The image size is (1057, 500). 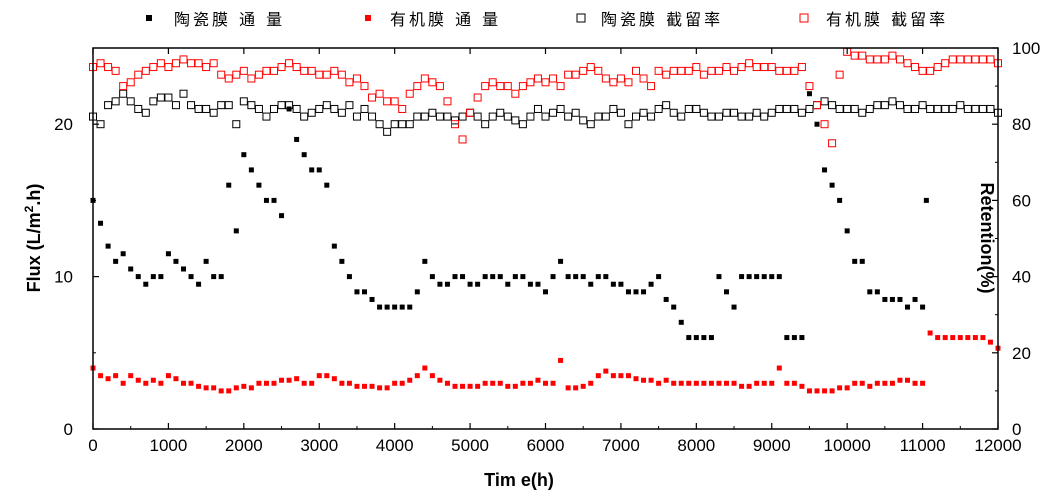 I want to click on x-tick-label: 7000, so click(x=621, y=445).